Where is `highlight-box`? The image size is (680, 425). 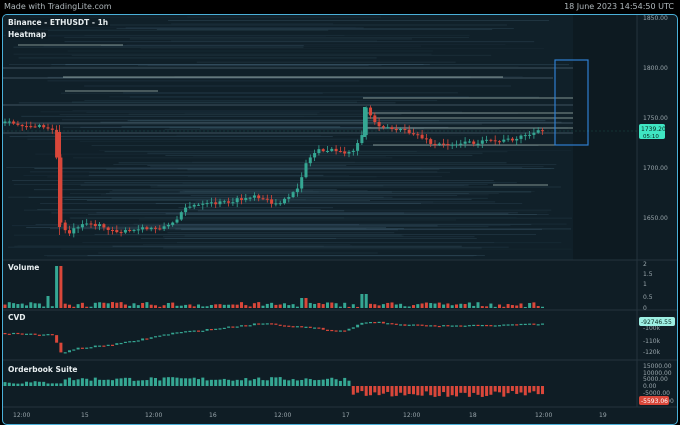
highlight-box is located at coordinates (571, 102).